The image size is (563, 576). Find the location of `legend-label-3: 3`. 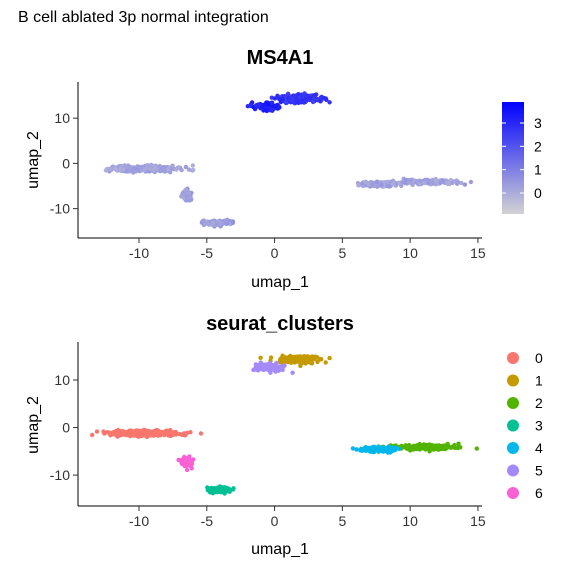

legend-label-3: 3 is located at coordinates (539, 426).